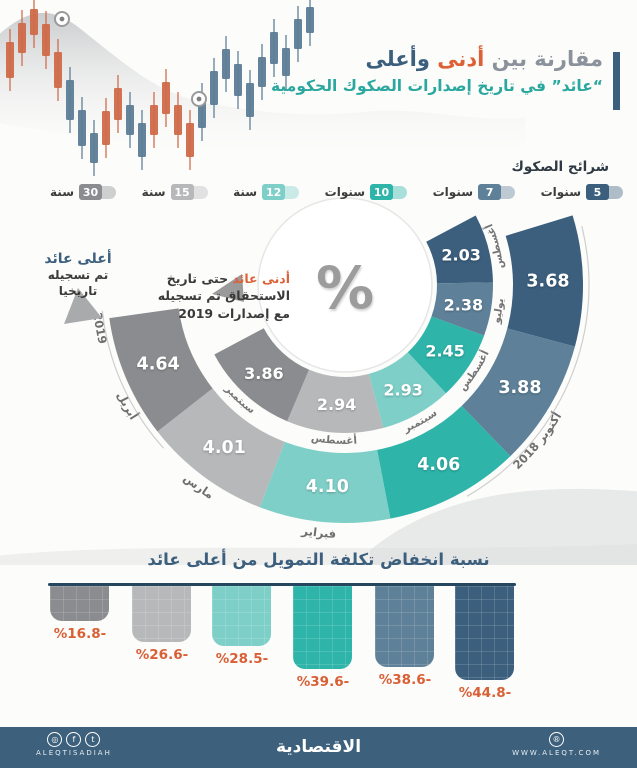 The height and width of the screenshot is (768, 637). I want to click on twitter-icon: t, so click(93, 739).